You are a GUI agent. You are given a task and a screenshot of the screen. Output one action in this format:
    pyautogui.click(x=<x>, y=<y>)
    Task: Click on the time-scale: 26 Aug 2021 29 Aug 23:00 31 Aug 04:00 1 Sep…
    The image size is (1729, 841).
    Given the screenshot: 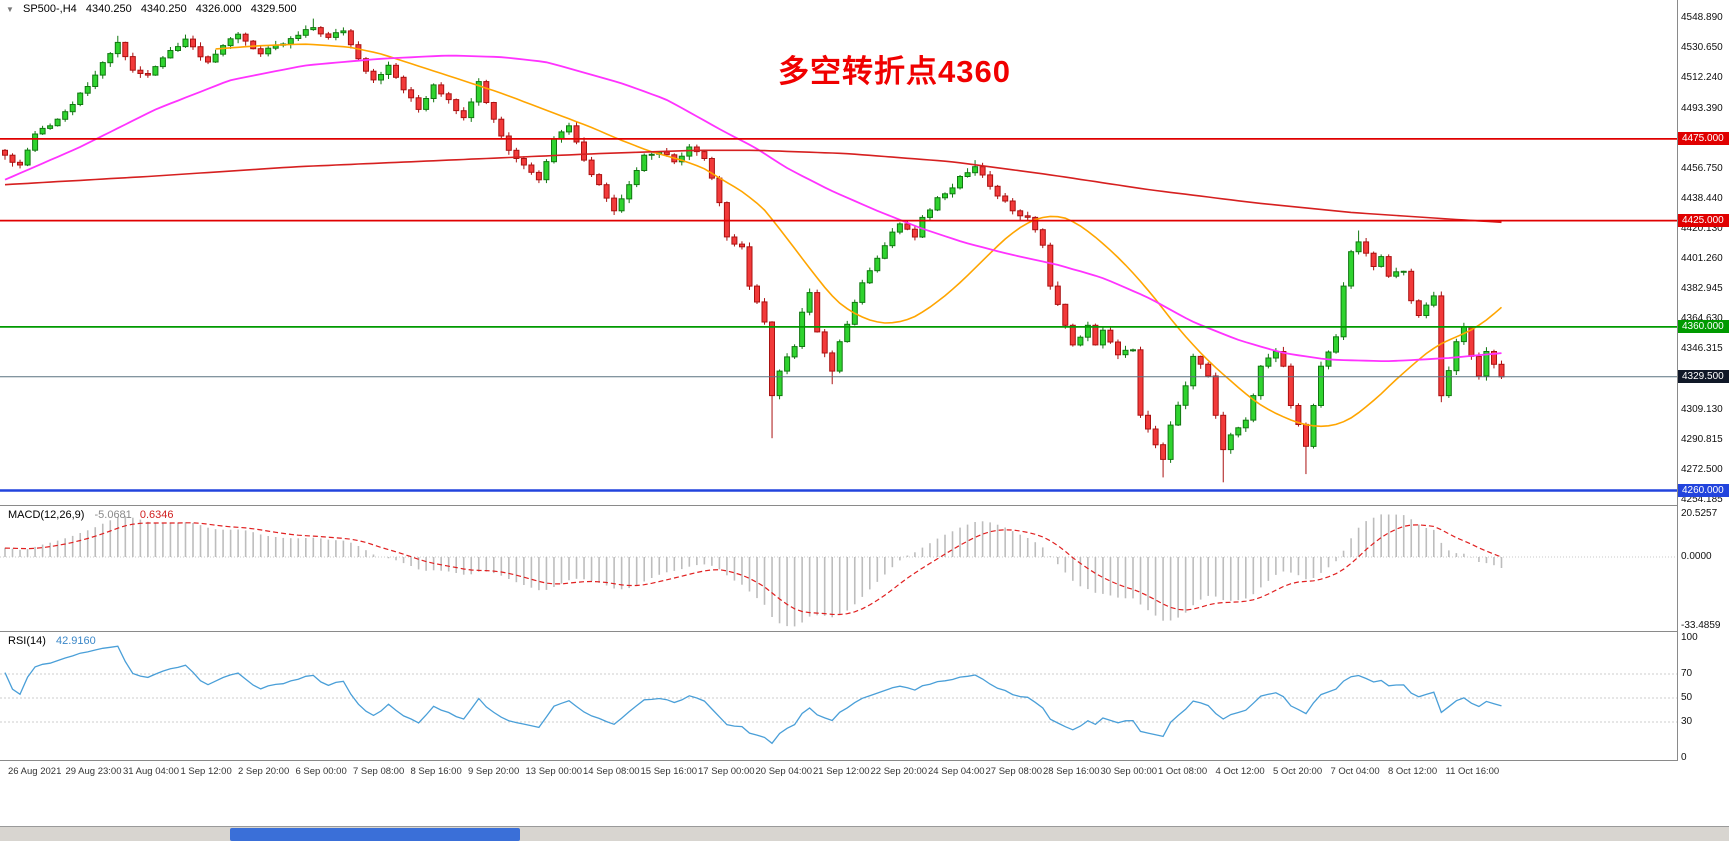 What is the action you would take?
    pyautogui.click(x=864, y=774)
    